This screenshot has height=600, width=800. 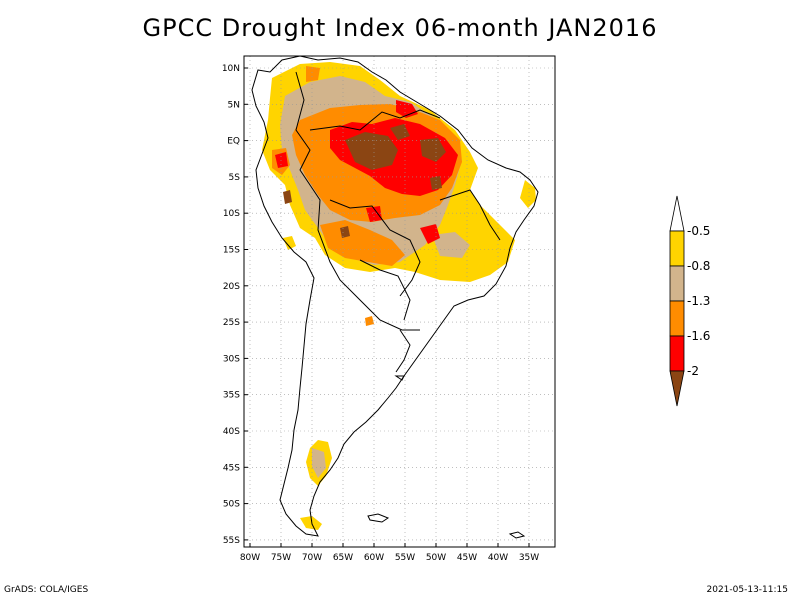 I want to click on lat-label: 55S, so click(x=231, y=541).